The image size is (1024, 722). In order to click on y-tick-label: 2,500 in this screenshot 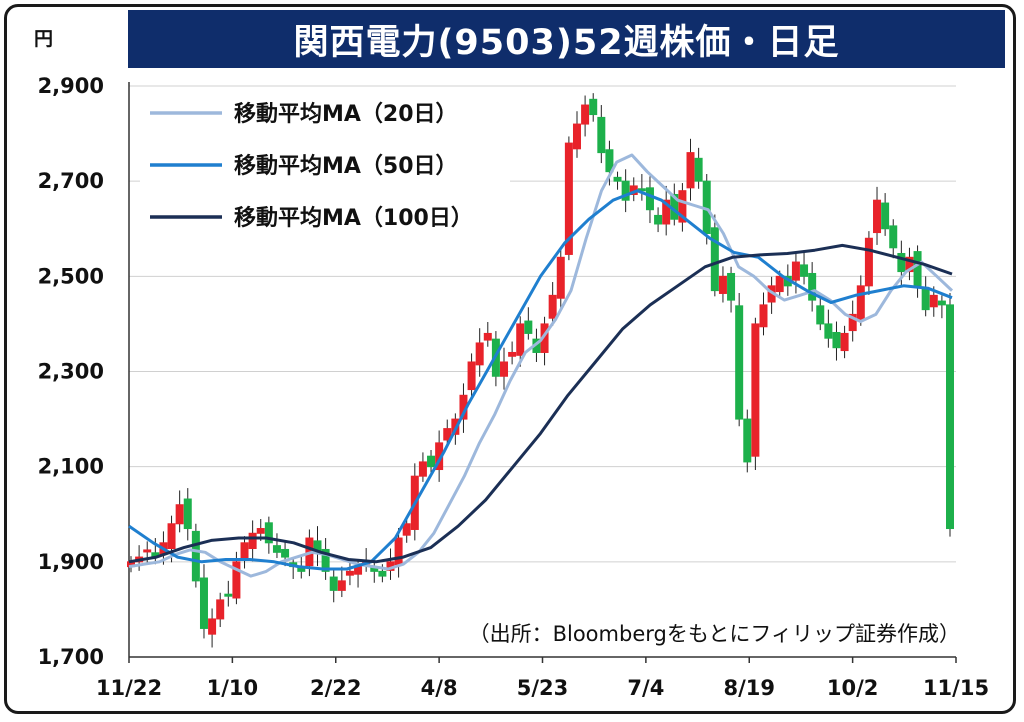, I will do `click(71, 276)`.